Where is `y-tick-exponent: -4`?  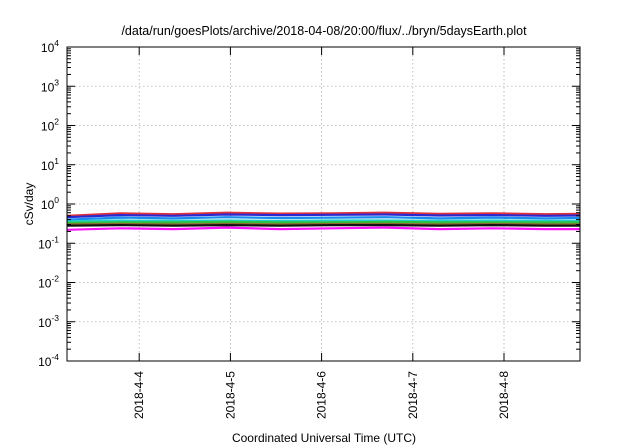 y-tick-exponent: -4 is located at coordinates (55, 357).